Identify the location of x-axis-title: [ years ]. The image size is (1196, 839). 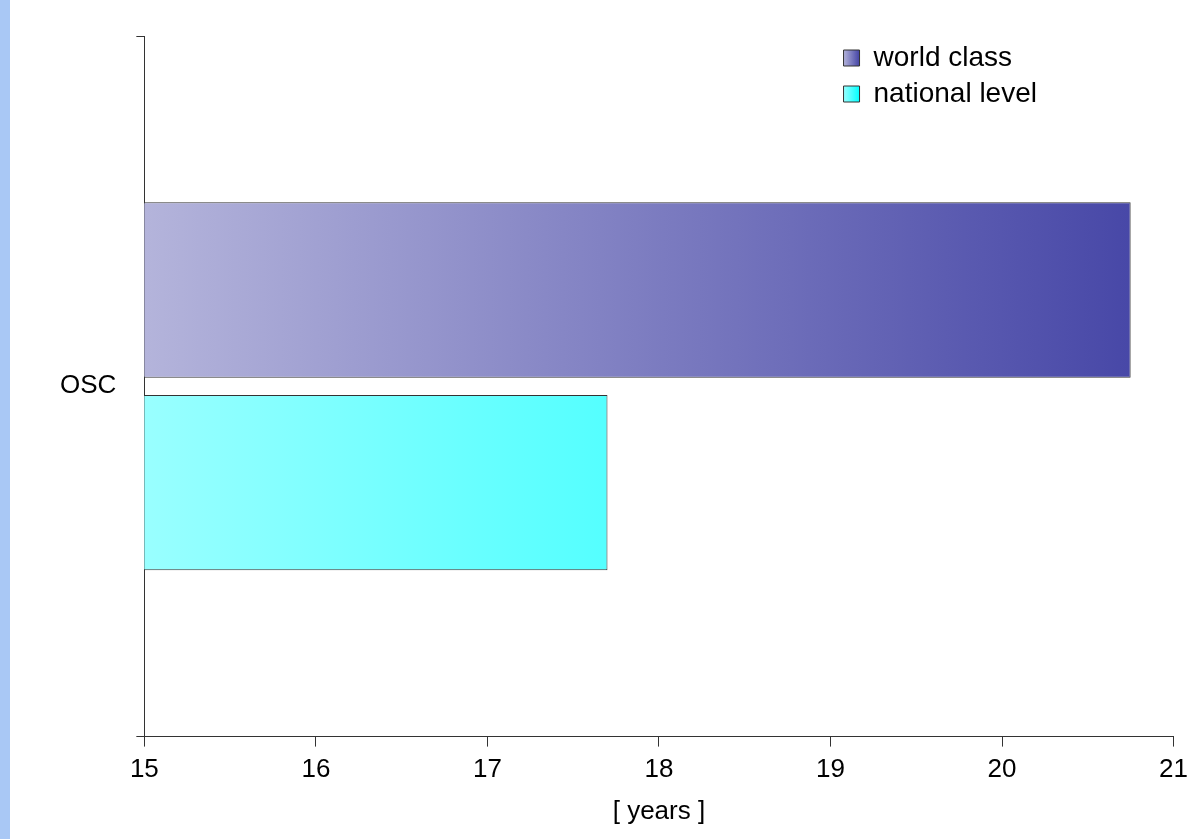
(659, 809).